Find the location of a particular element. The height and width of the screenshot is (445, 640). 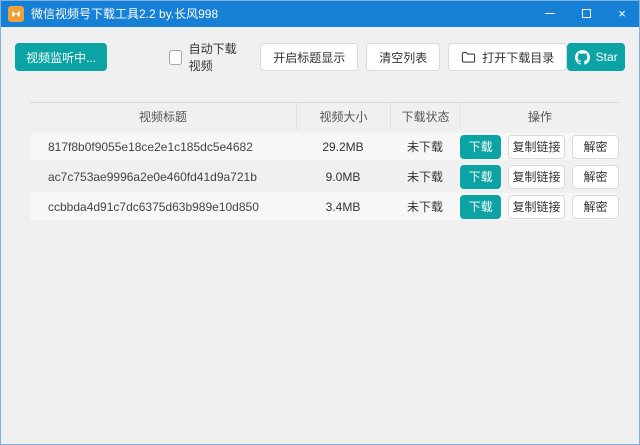

video-size-cell: 29.2MB is located at coordinates (343, 146).